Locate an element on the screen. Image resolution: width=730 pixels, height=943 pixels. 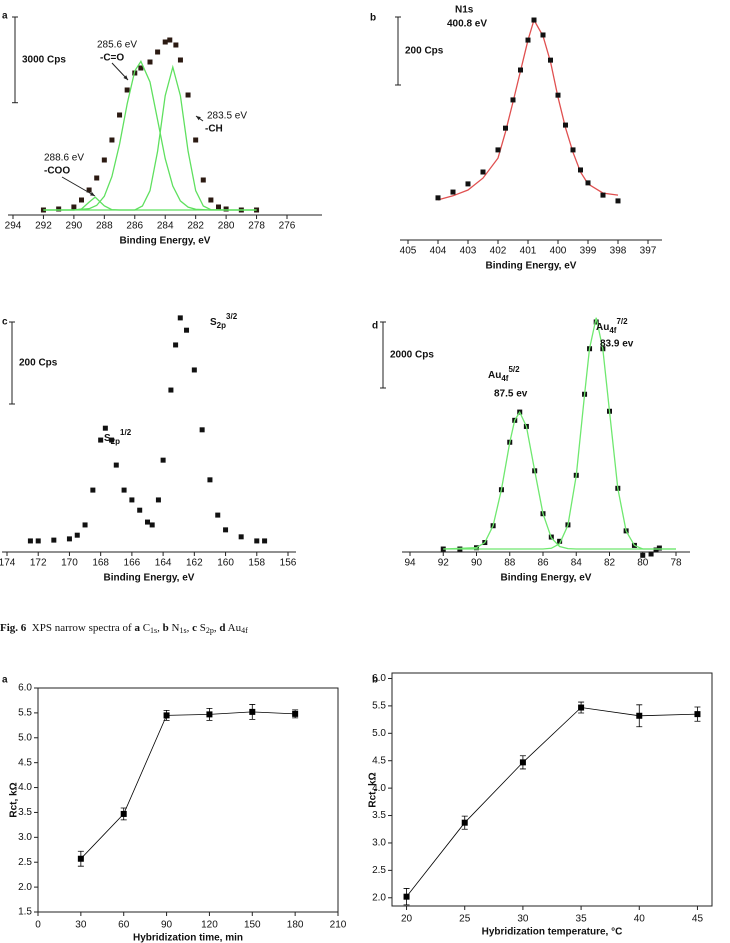
y-tick-label: 1.5 is located at coordinates (25, 912).